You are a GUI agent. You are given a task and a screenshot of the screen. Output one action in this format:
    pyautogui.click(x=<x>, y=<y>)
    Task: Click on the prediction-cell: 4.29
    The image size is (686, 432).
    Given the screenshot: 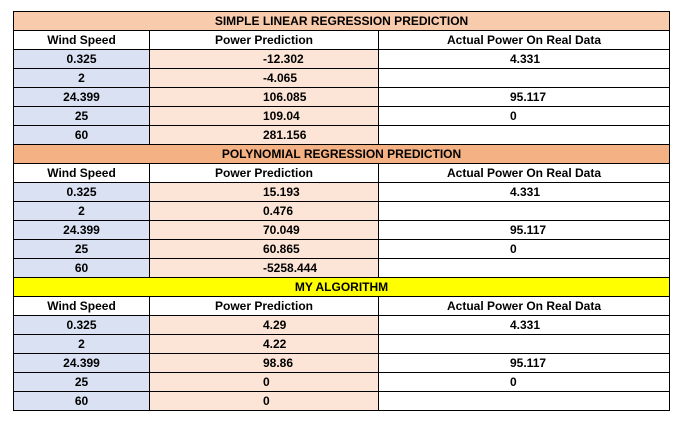 What is the action you would take?
    pyautogui.click(x=264, y=325)
    